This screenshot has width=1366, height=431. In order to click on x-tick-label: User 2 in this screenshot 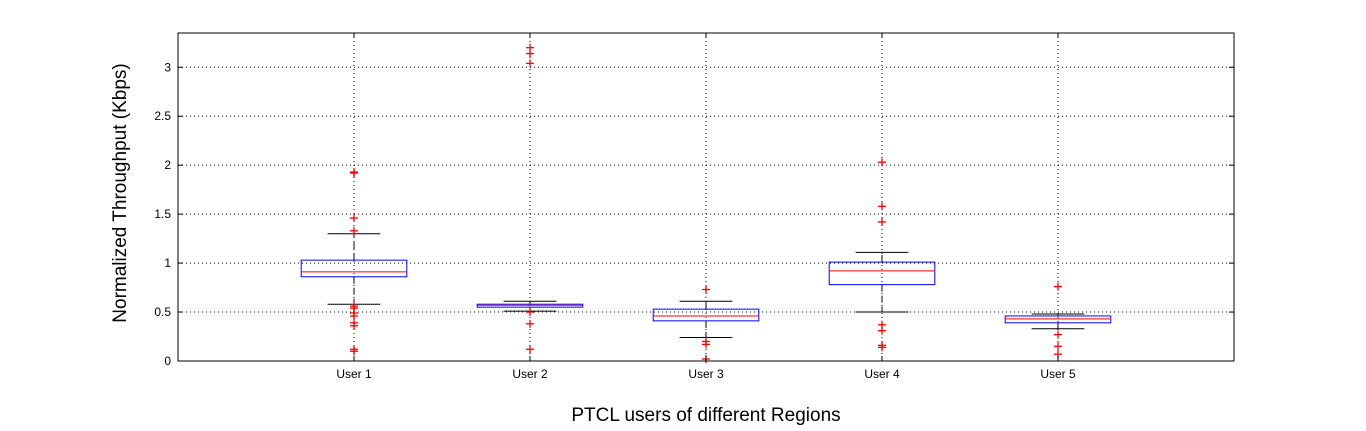, I will do `click(530, 374)`.